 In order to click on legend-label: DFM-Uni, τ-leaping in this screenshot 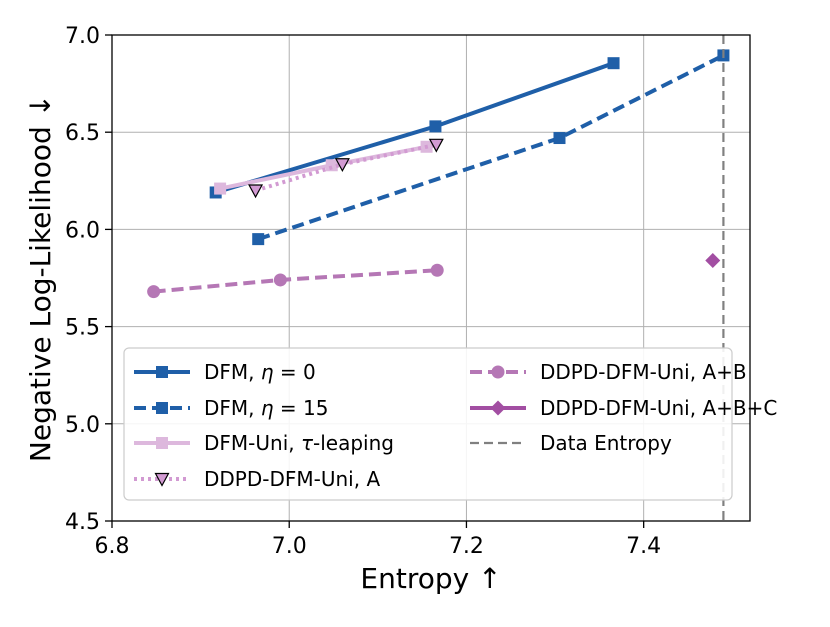, I will do `click(299, 443)`.